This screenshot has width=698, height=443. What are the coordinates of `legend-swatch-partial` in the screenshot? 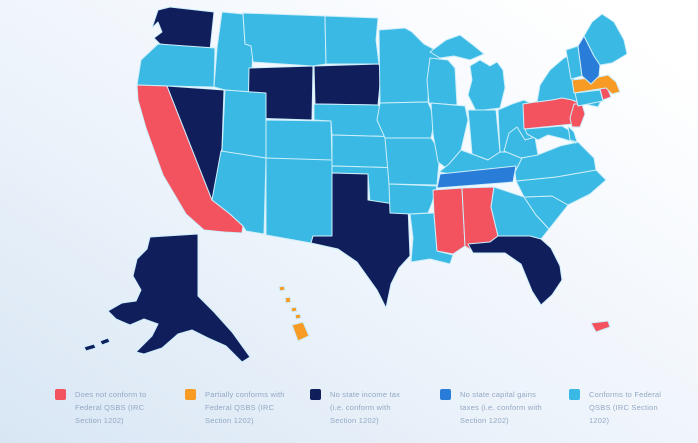 It's located at (190, 394).